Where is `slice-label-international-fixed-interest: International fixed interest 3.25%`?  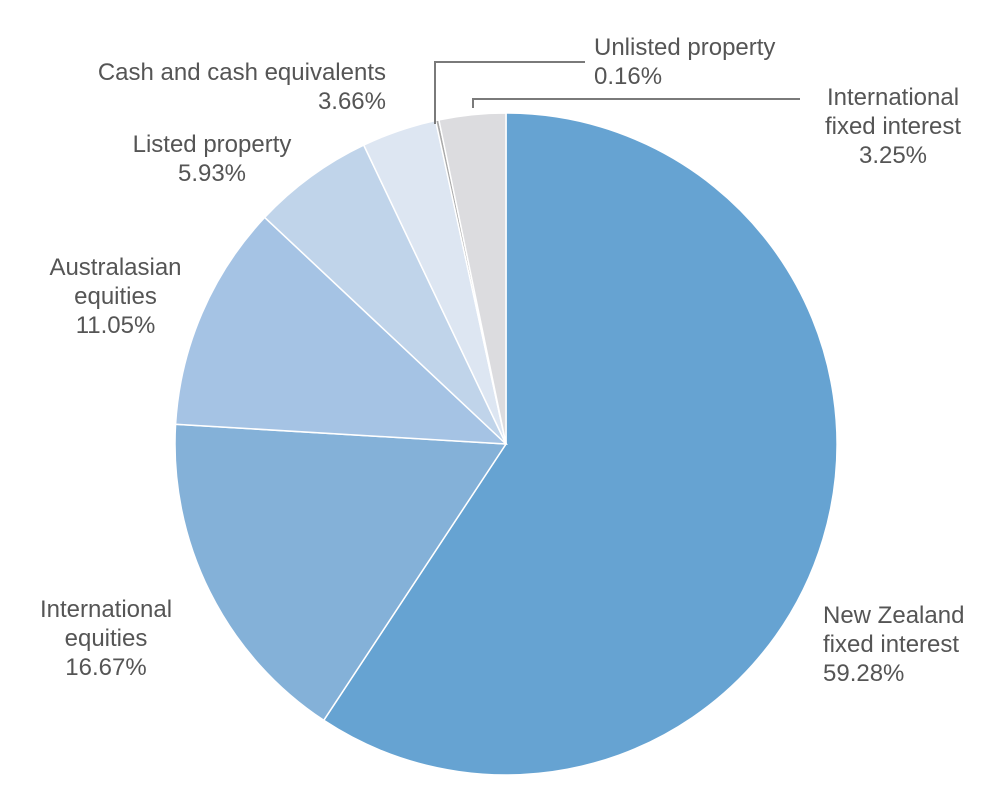 slice-label-international-fixed-interest: International fixed interest 3.25% is located at coordinates (893, 126).